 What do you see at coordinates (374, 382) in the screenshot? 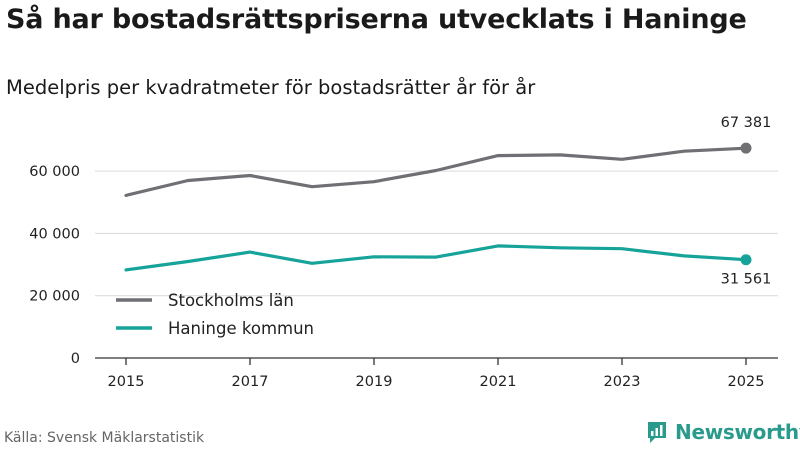
I see `x-tick-label: 2019` at bounding box center [374, 382].